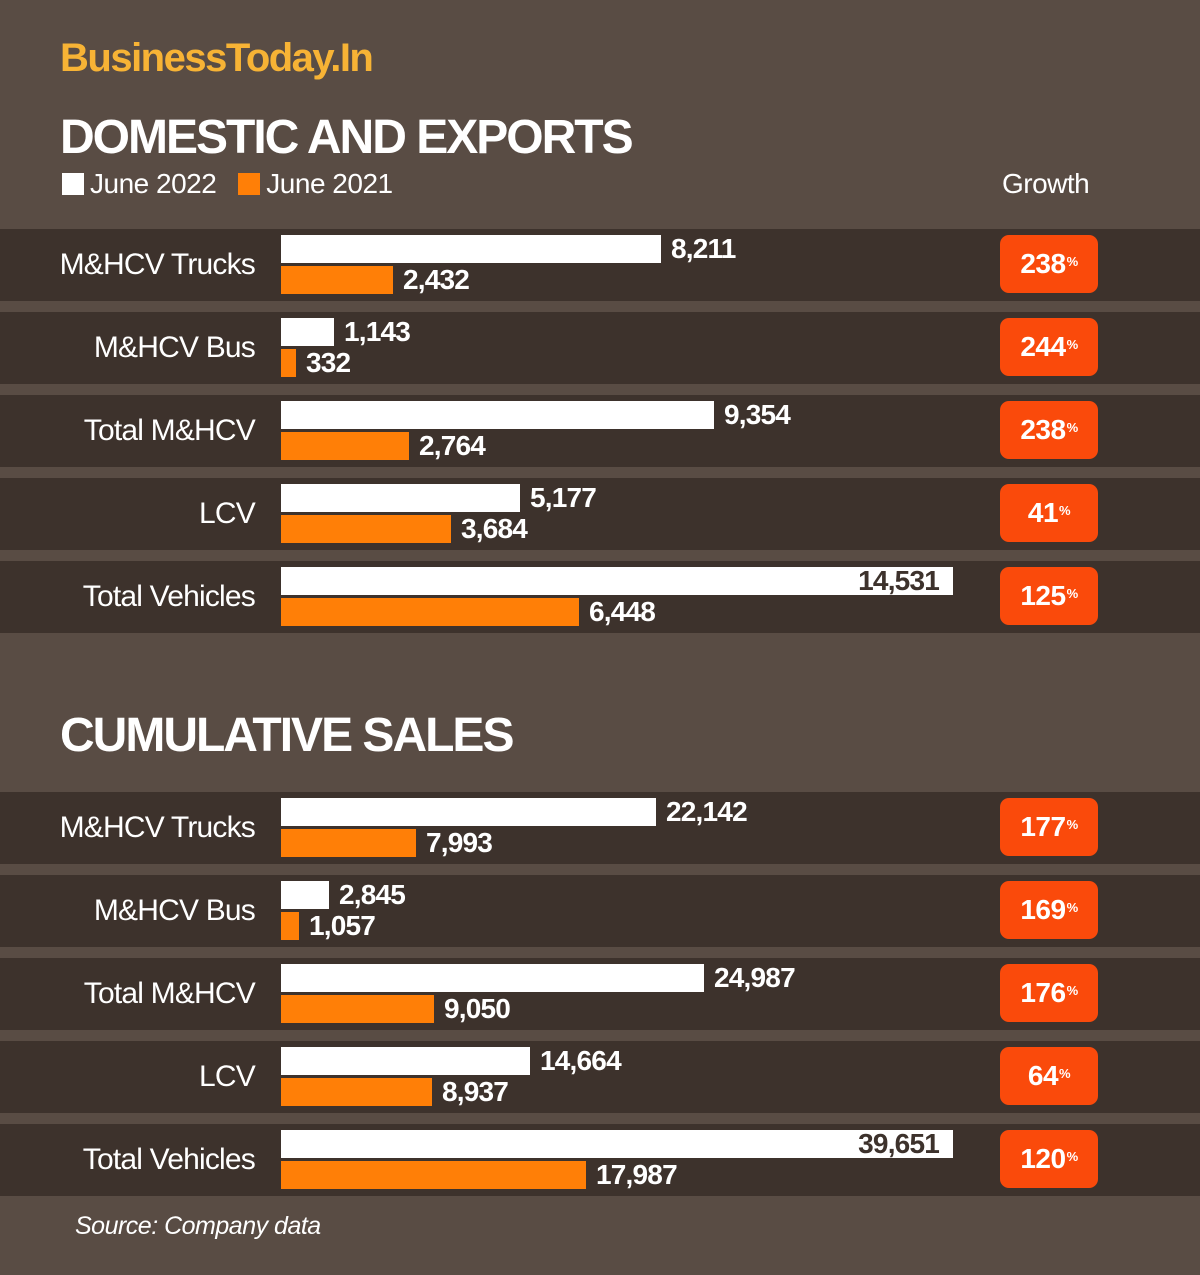 This screenshot has width=1200, height=1275. Describe the element at coordinates (459, 842) in the screenshot. I see `value-label-june-2021: 7,993` at that location.